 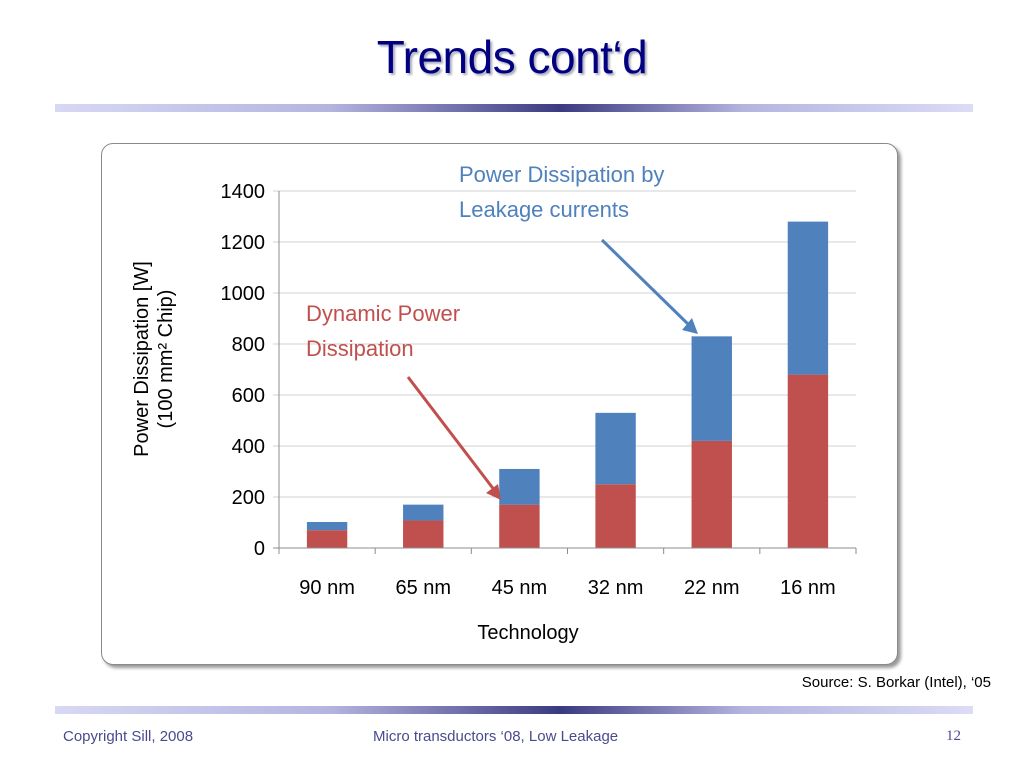 What do you see at coordinates (561, 174) in the screenshot?
I see `annotation-leakage-line1: Power Dissipation by` at bounding box center [561, 174].